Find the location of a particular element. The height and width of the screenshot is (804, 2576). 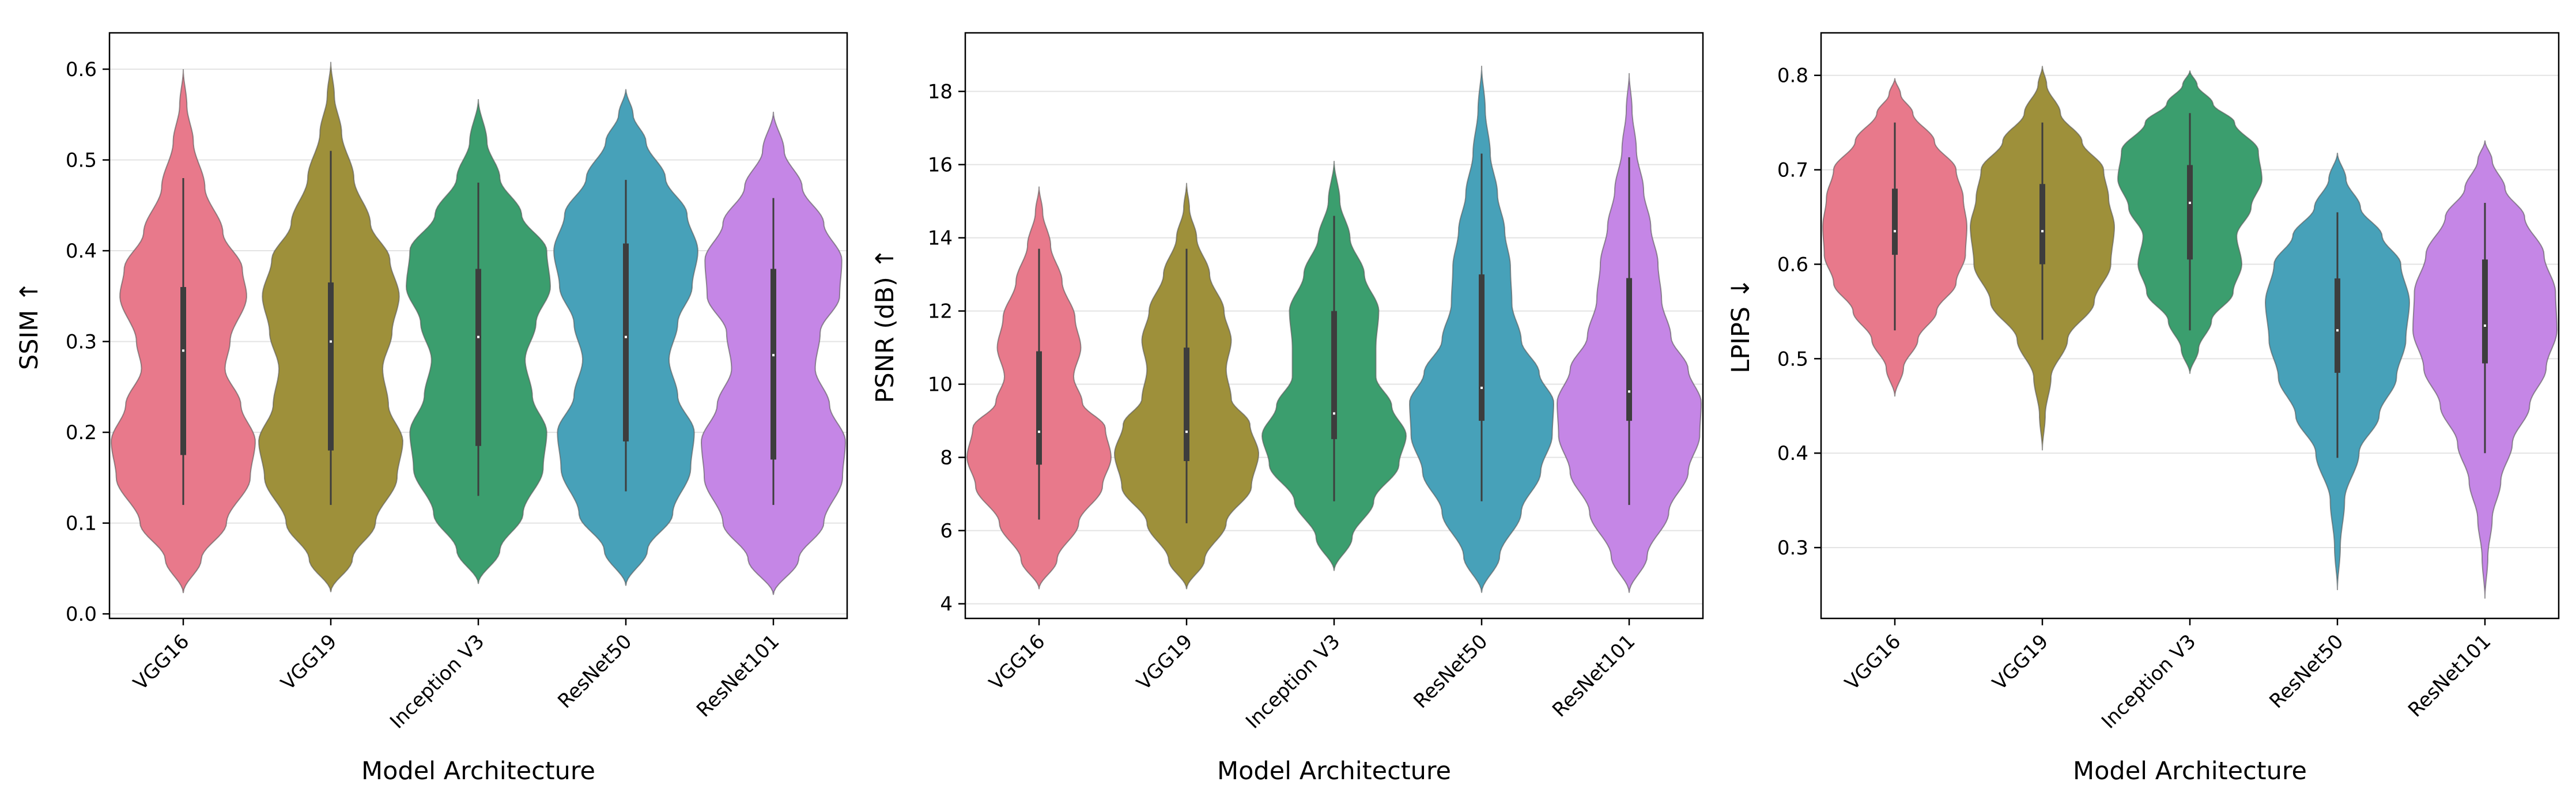

y-tick-label: 10 is located at coordinates (940, 385).